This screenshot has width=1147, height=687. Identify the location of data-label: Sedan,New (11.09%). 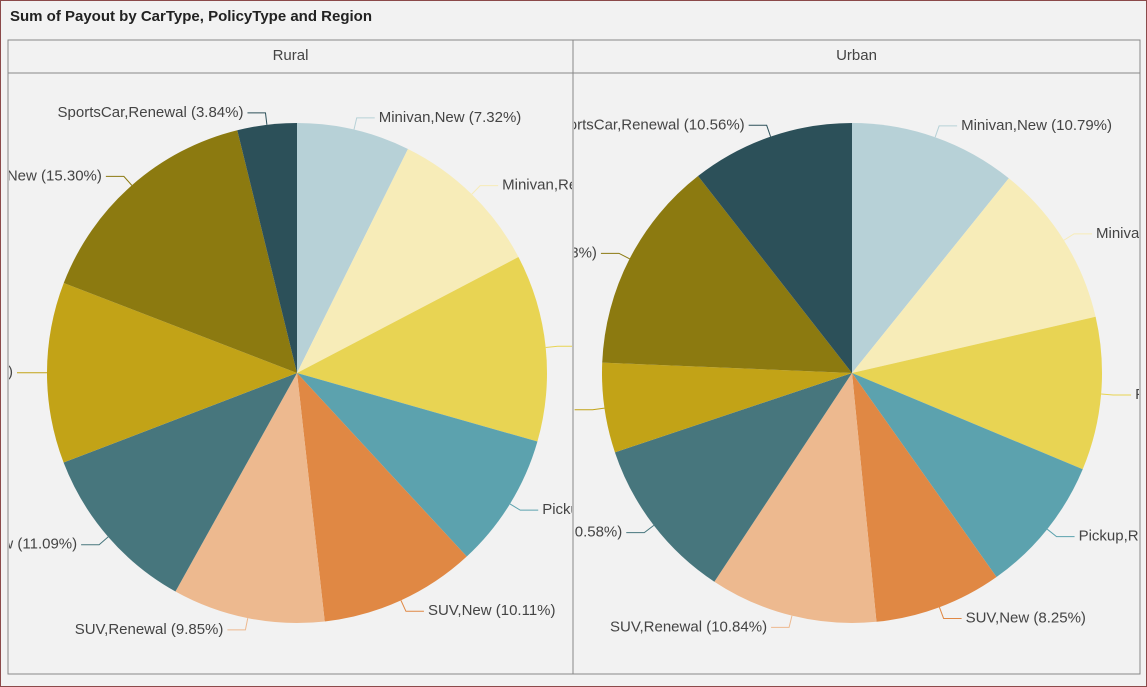
(38, 544).